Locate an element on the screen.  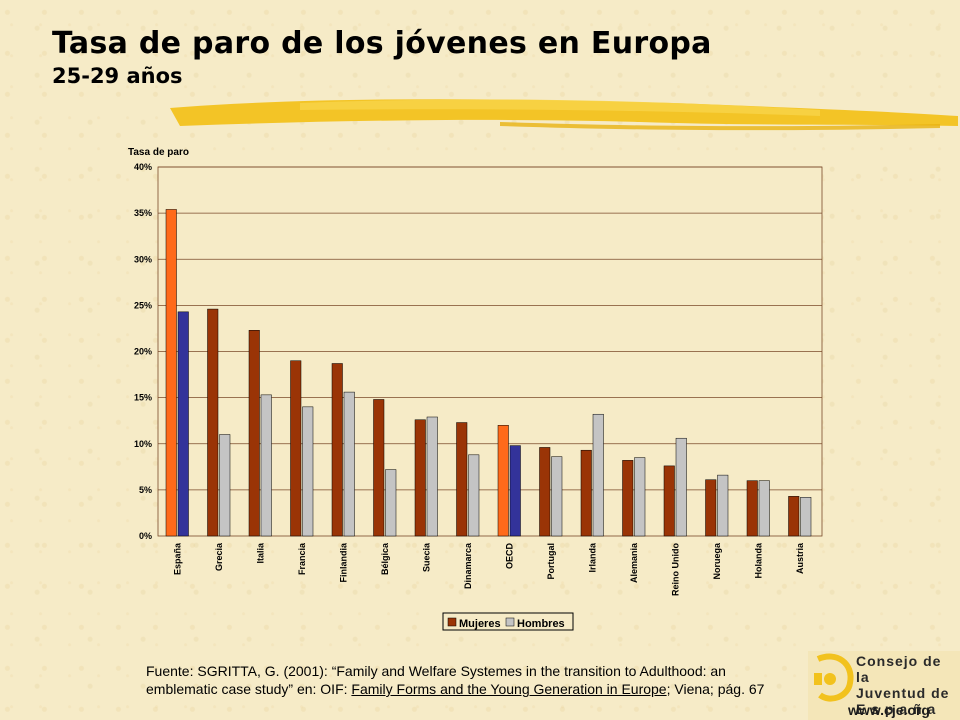
bar-mujeres-grecia is located at coordinates (213, 422).